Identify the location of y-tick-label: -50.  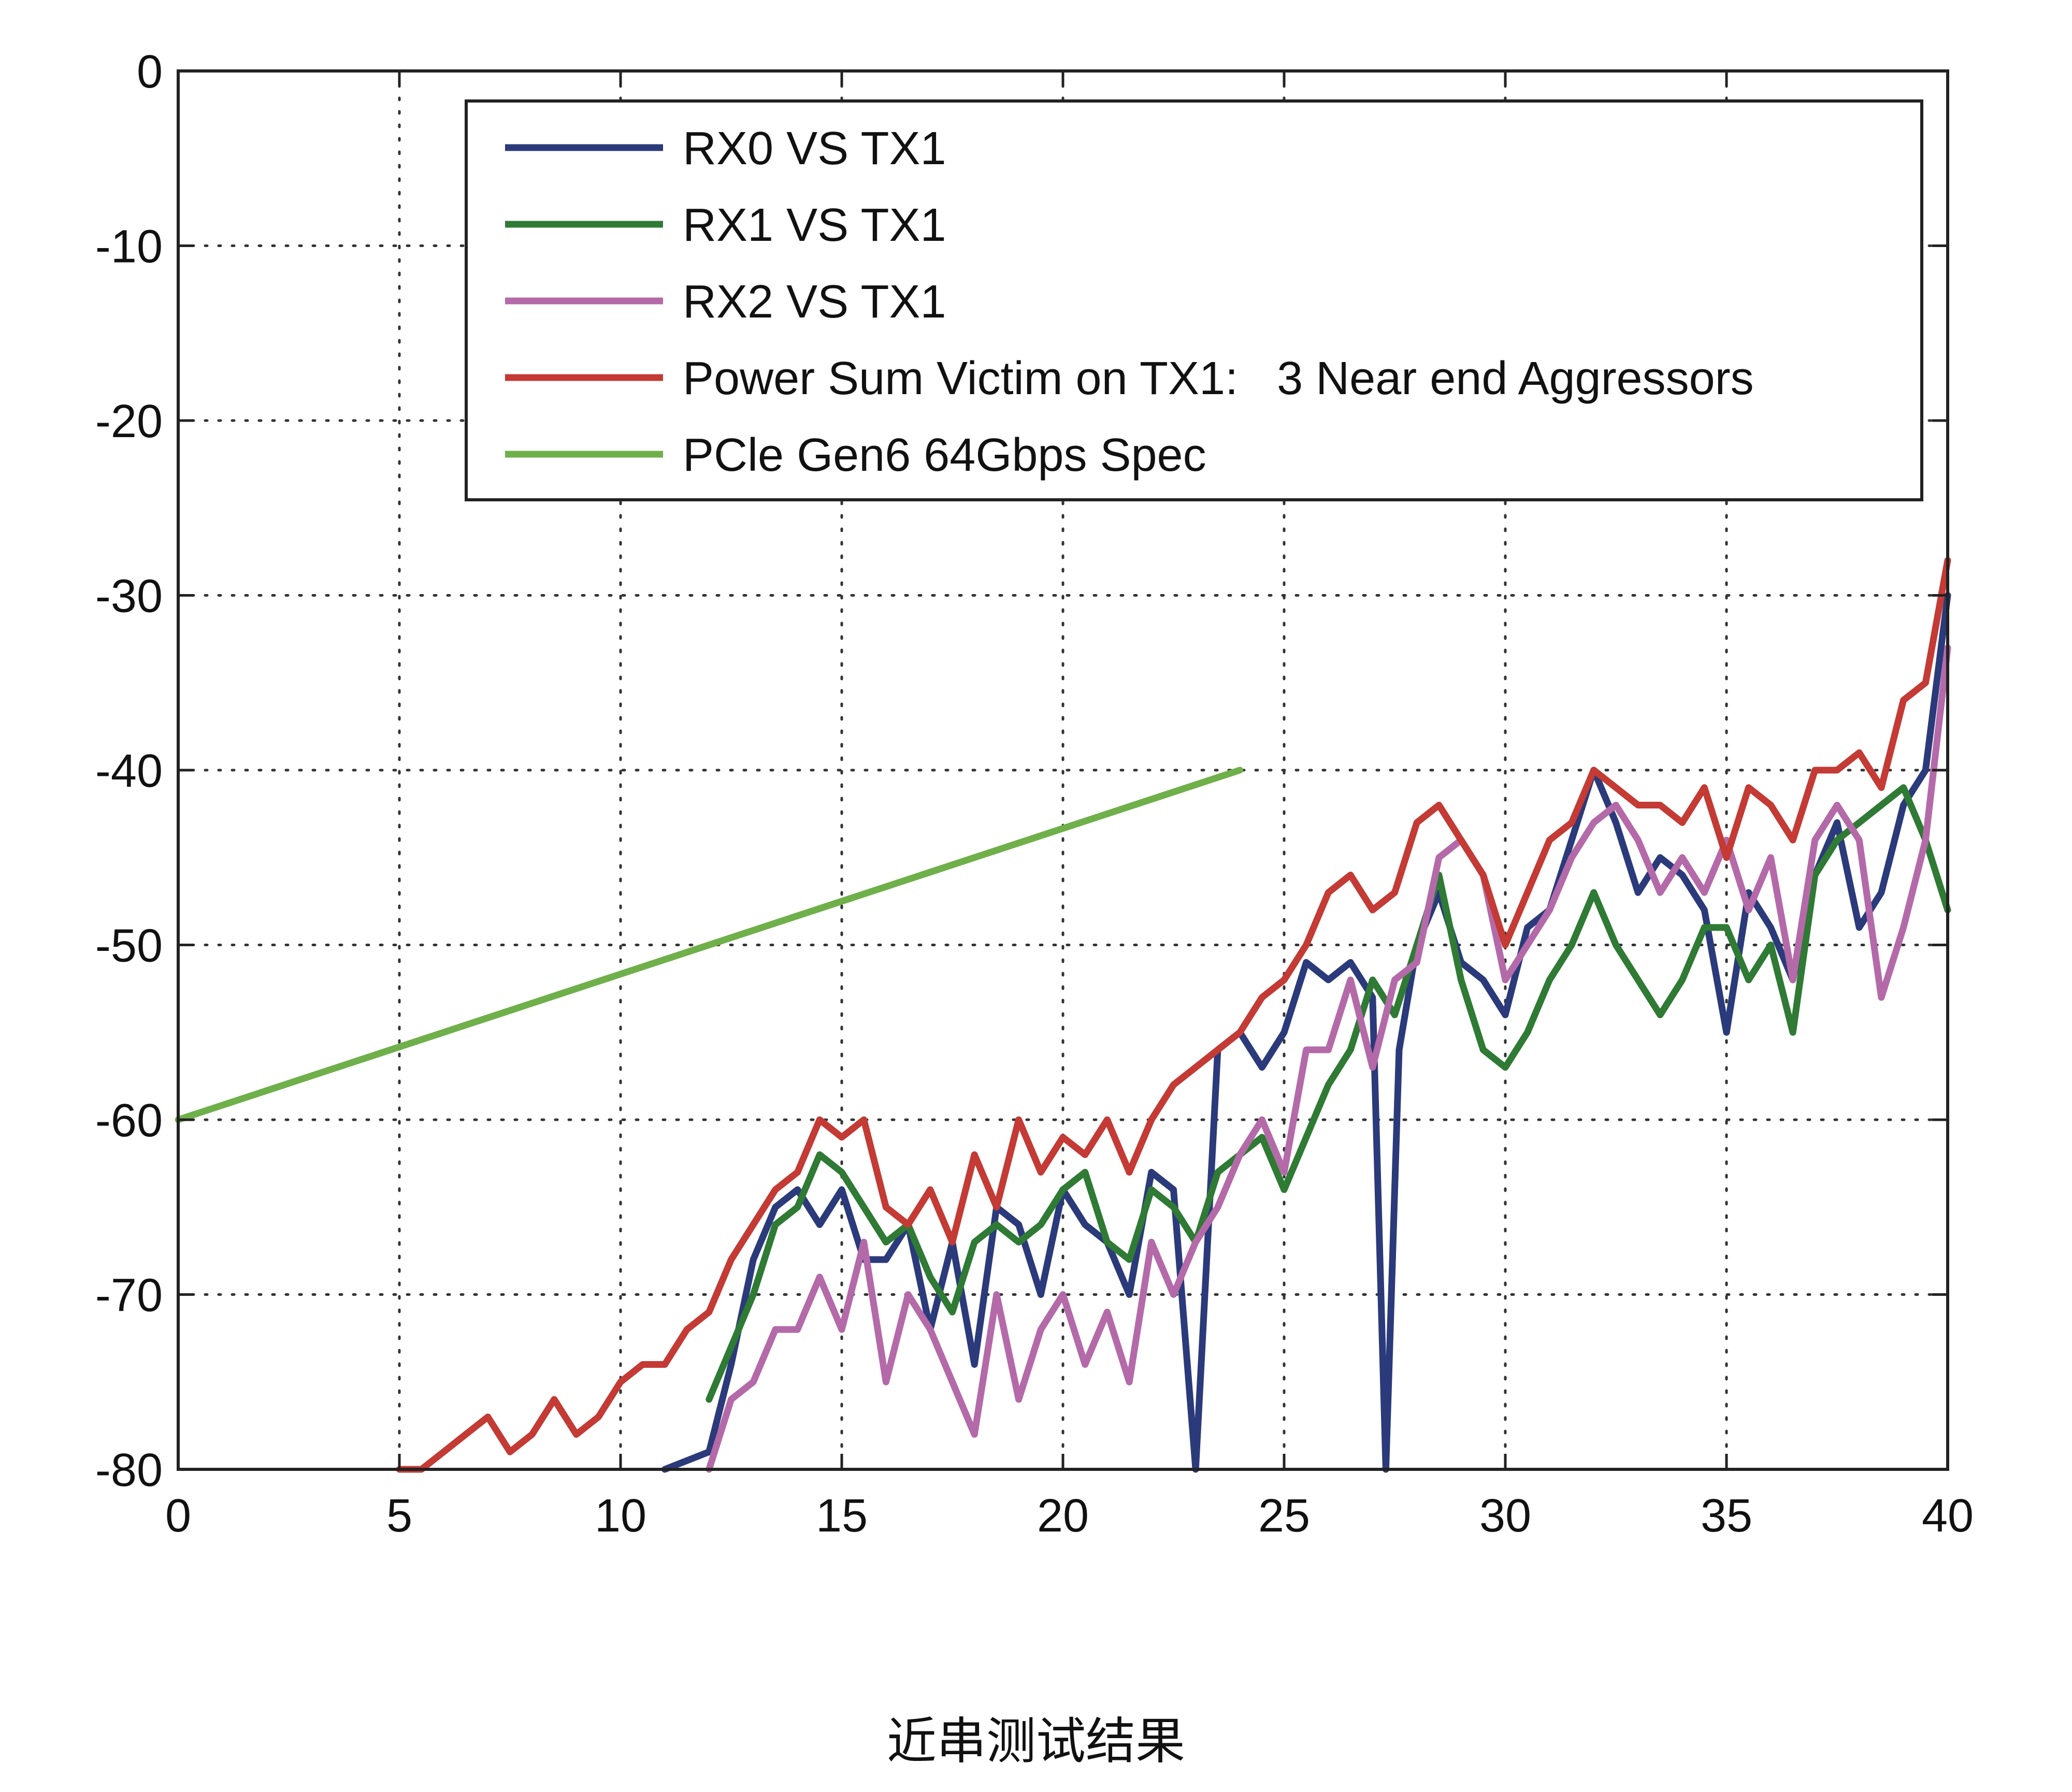
(129, 946).